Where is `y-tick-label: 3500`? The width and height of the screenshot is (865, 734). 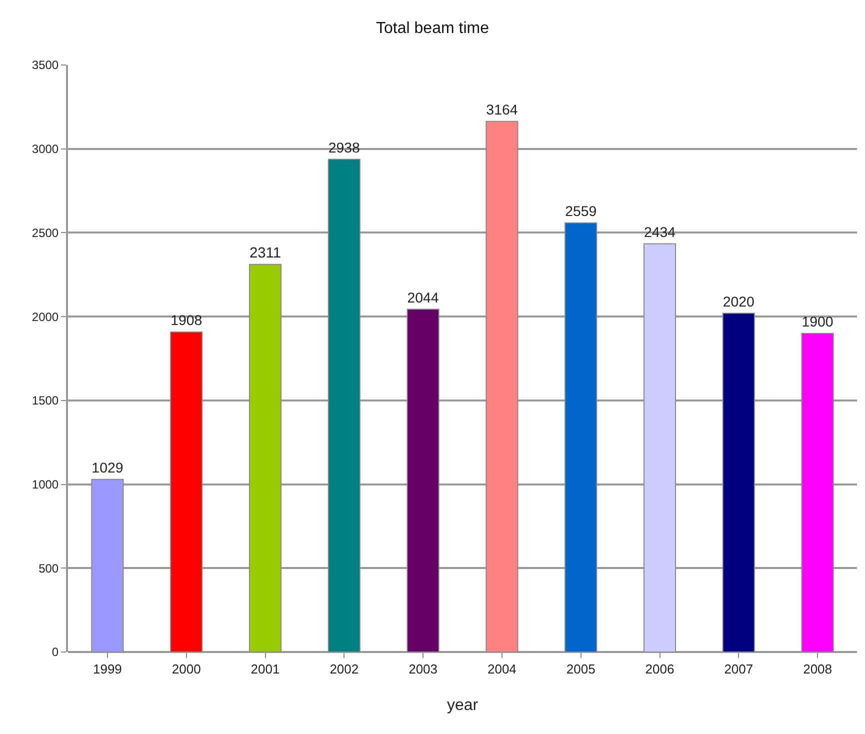 y-tick-label: 3500 is located at coordinates (45, 65).